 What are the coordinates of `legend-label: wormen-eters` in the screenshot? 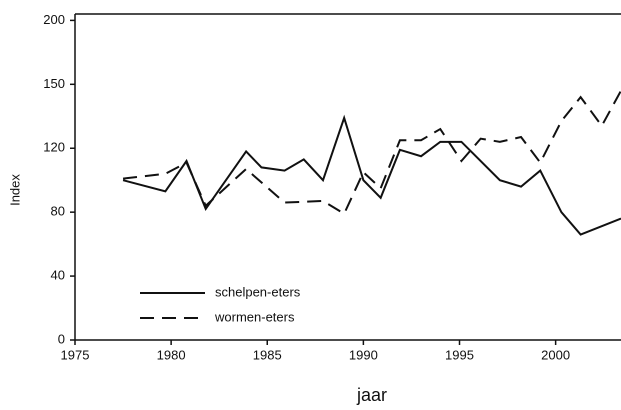 It's located at (254, 316).